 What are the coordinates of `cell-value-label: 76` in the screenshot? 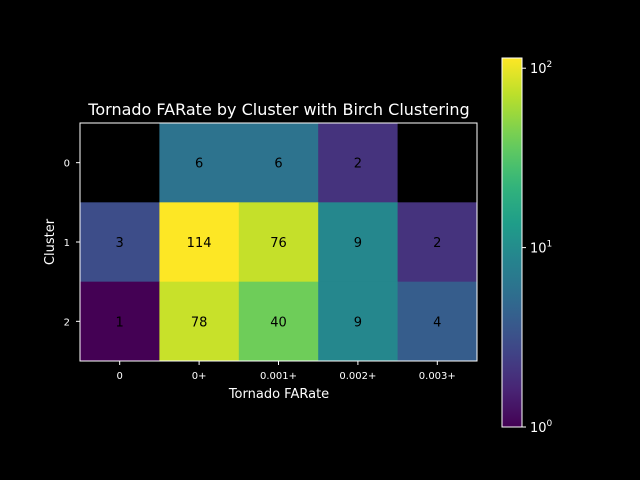 It's located at (278, 243).